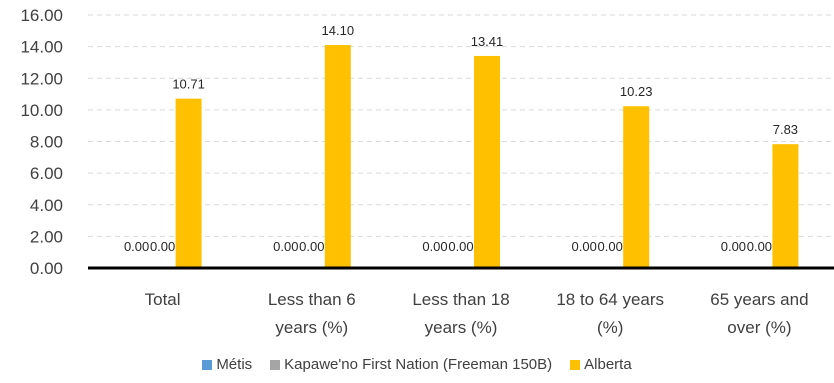 The height and width of the screenshot is (383, 834). What do you see at coordinates (46, 236) in the screenshot?
I see `y-tick-label: 2.00` at bounding box center [46, 236].